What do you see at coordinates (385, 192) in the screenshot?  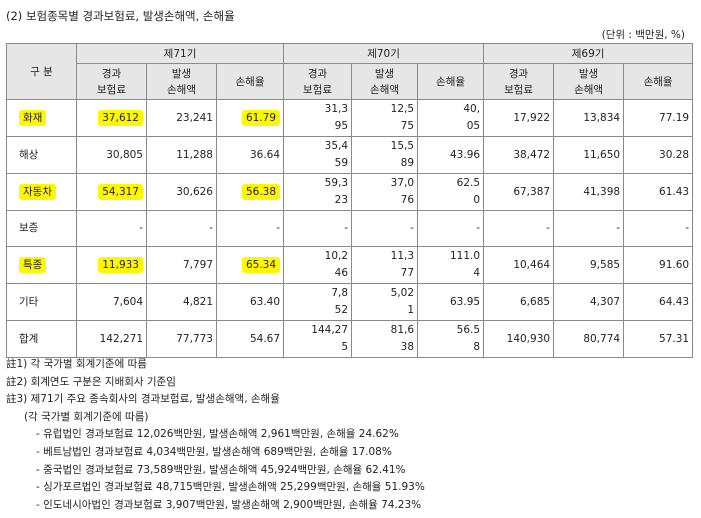 I see `table-cell: 37,0 76` at bounding box center [385, 192].